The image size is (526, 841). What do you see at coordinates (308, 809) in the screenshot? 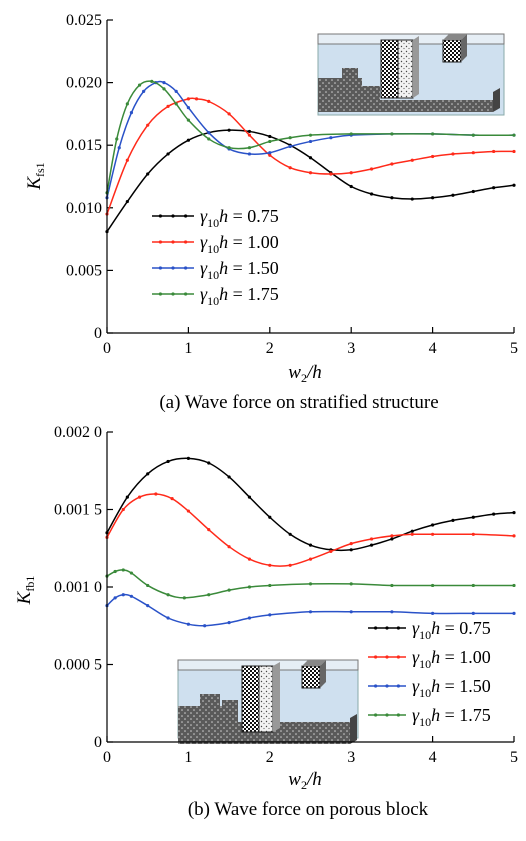
I see `caption-b: (b) Wave force on porous block` at bounding box center [308, 809].